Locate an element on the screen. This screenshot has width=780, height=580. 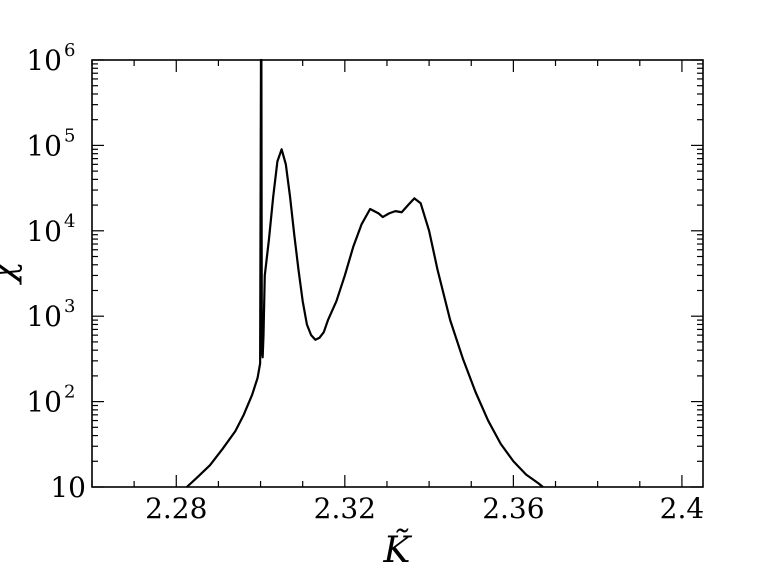
x-tick-label: 2.4 is located at coordinates (682, 508).